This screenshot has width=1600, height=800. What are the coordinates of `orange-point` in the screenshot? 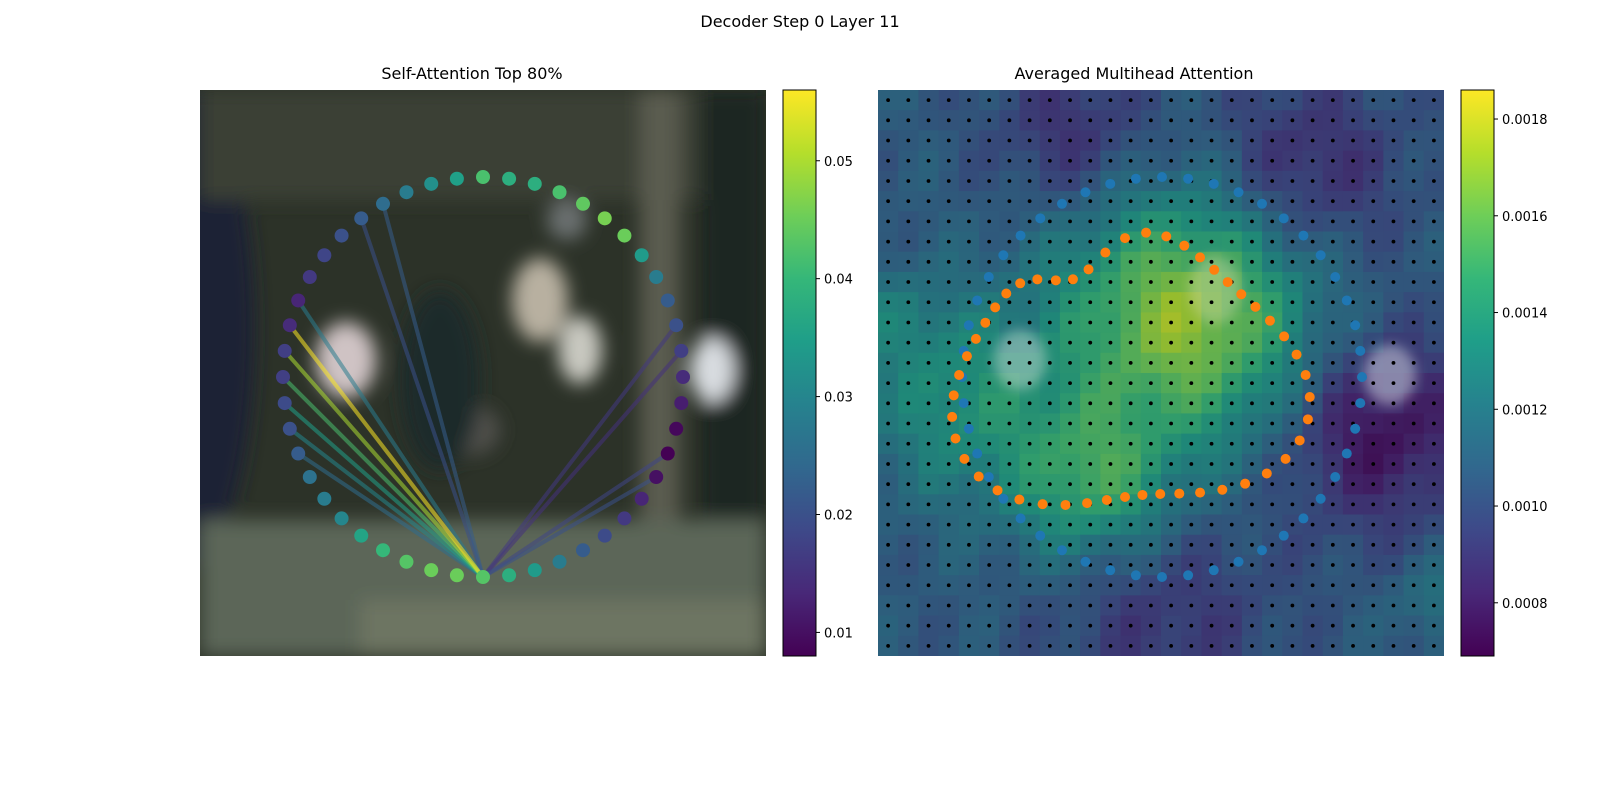 It's located at (1105, 252).